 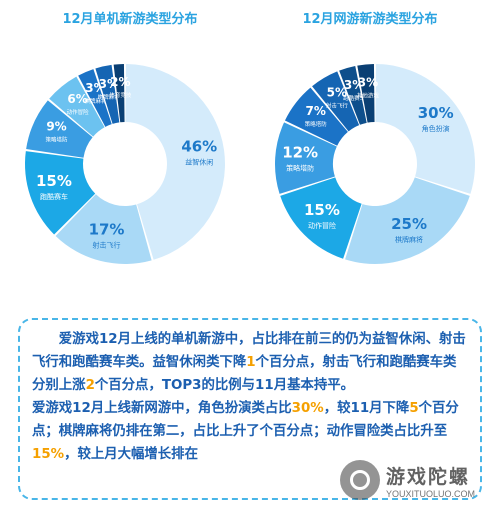 I want to click on logo-icon, so click(x=360, y=480).